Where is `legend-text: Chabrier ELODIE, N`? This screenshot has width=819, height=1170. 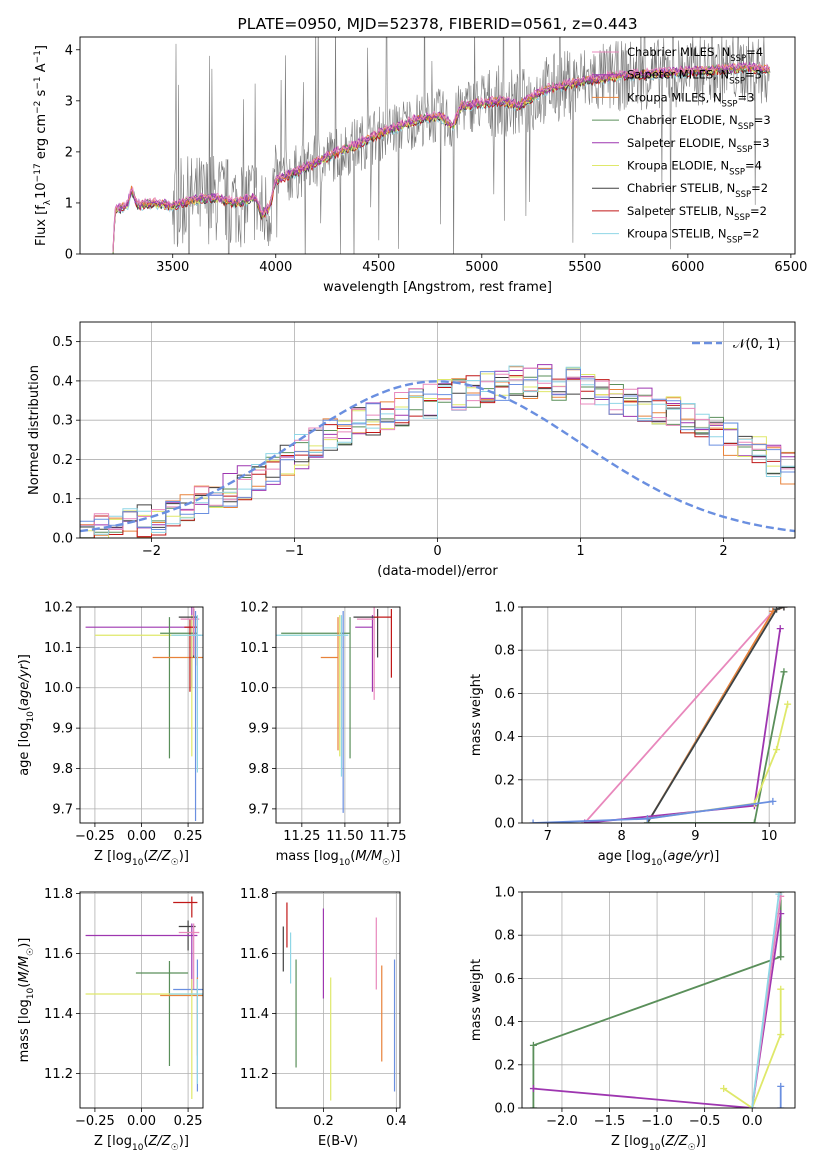
legend-text: Chabrier ELODIE, N is located at coordinates (682, 120).